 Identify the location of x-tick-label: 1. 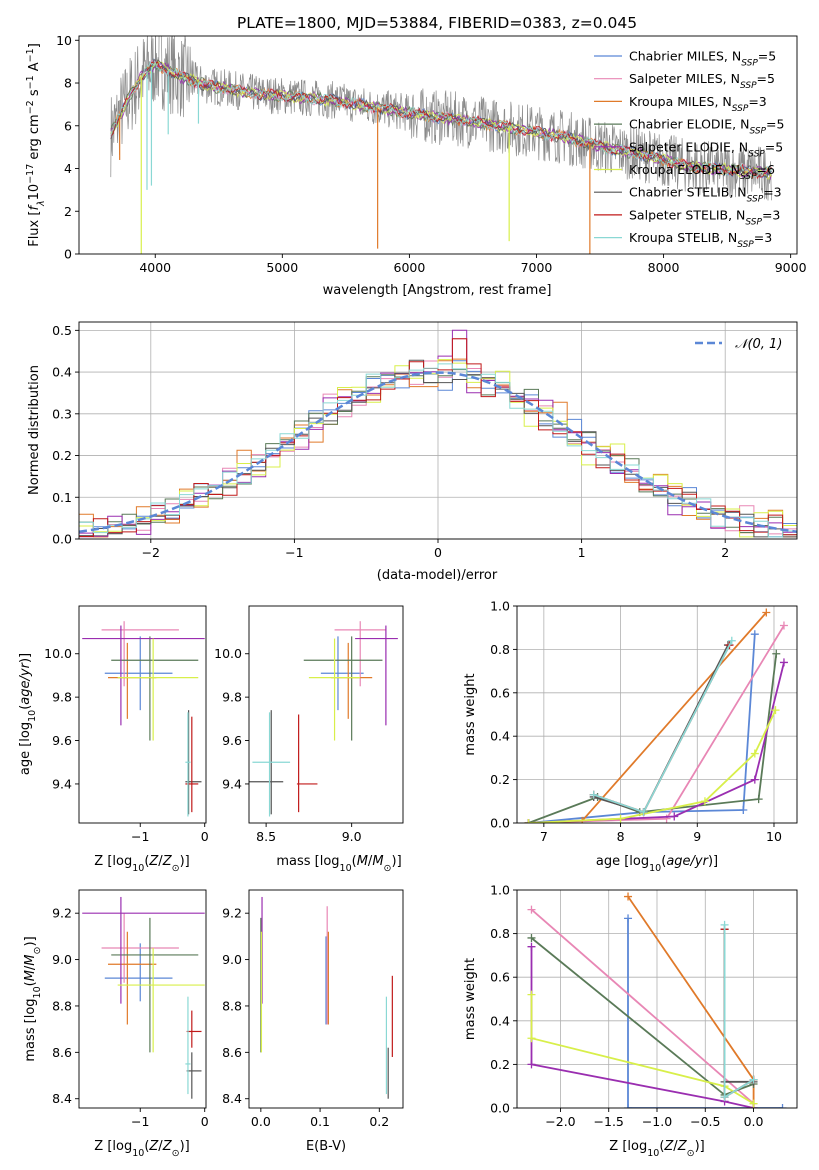
(582, 552).